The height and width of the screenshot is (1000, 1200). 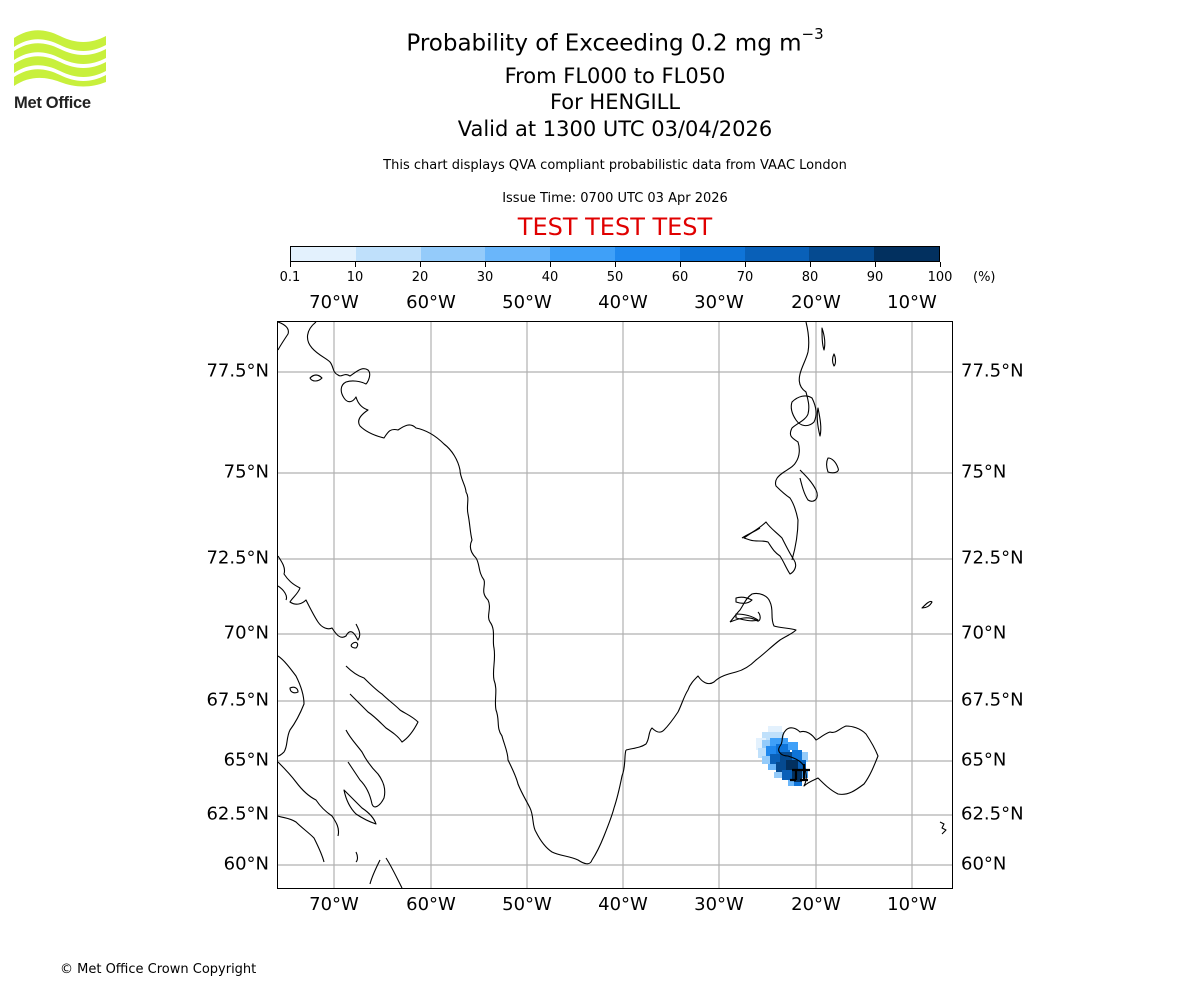 What do you see at coordinates (992, 700) in the screenshot?
I see `latitude-label-right: 67.5°N` at bounding box center [992, 700].